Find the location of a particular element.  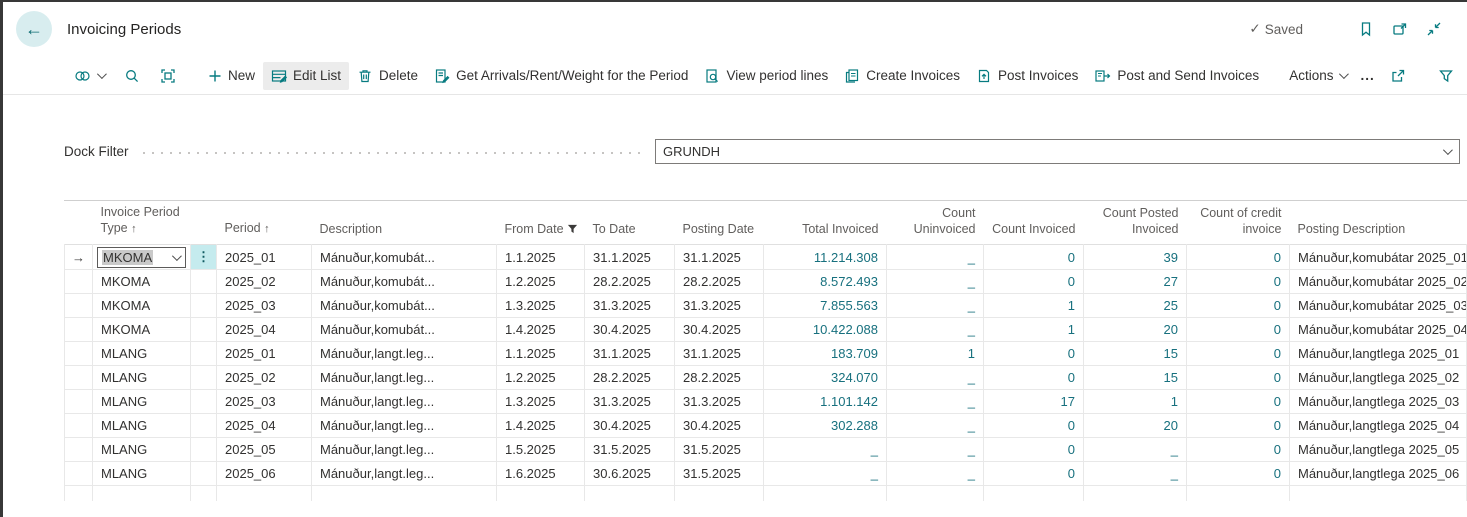

cell-count-invoiced: 1 is located at coordinates (1033, 329).